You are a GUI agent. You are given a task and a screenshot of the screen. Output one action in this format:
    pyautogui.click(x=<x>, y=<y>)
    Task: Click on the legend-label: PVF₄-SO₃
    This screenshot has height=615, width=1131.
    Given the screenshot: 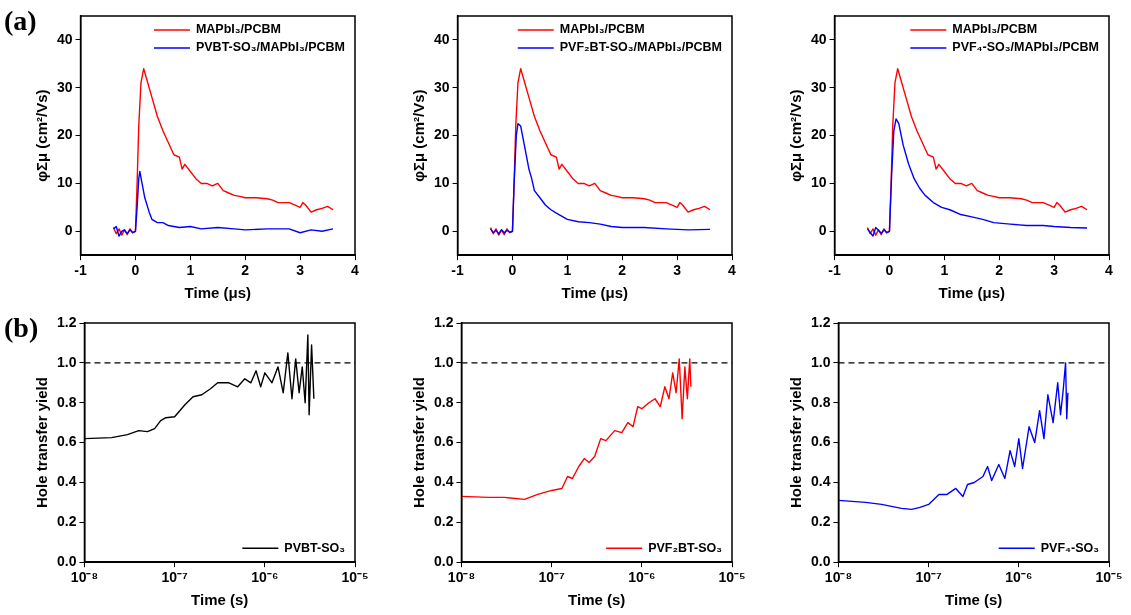 What is the action you would take?
    pyautogui.click(x=1070, y=547)
    